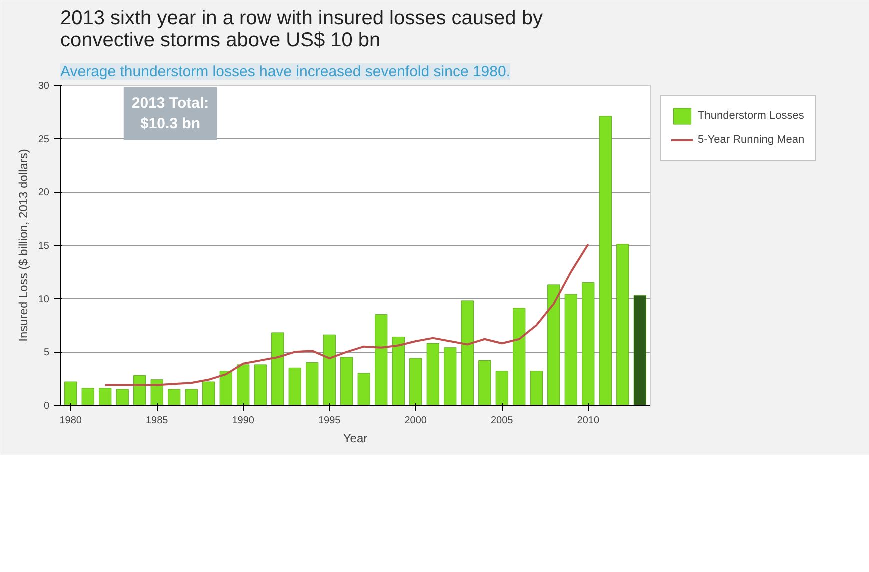 The image size is (869, 572). I want to click on y-tick-label: 20, so click(44, 193).